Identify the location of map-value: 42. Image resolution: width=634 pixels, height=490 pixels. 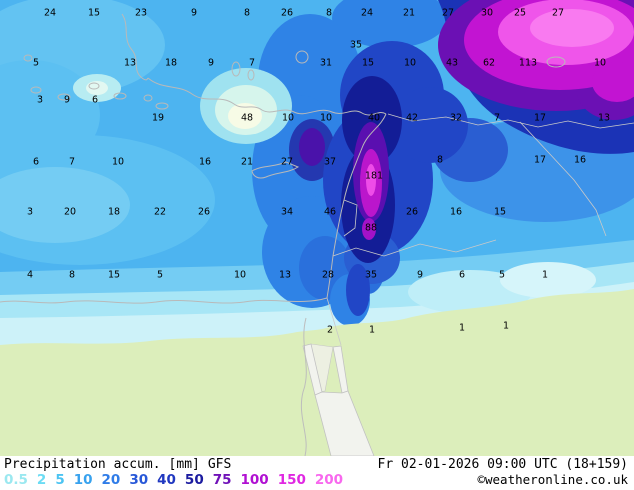
(412, 118).